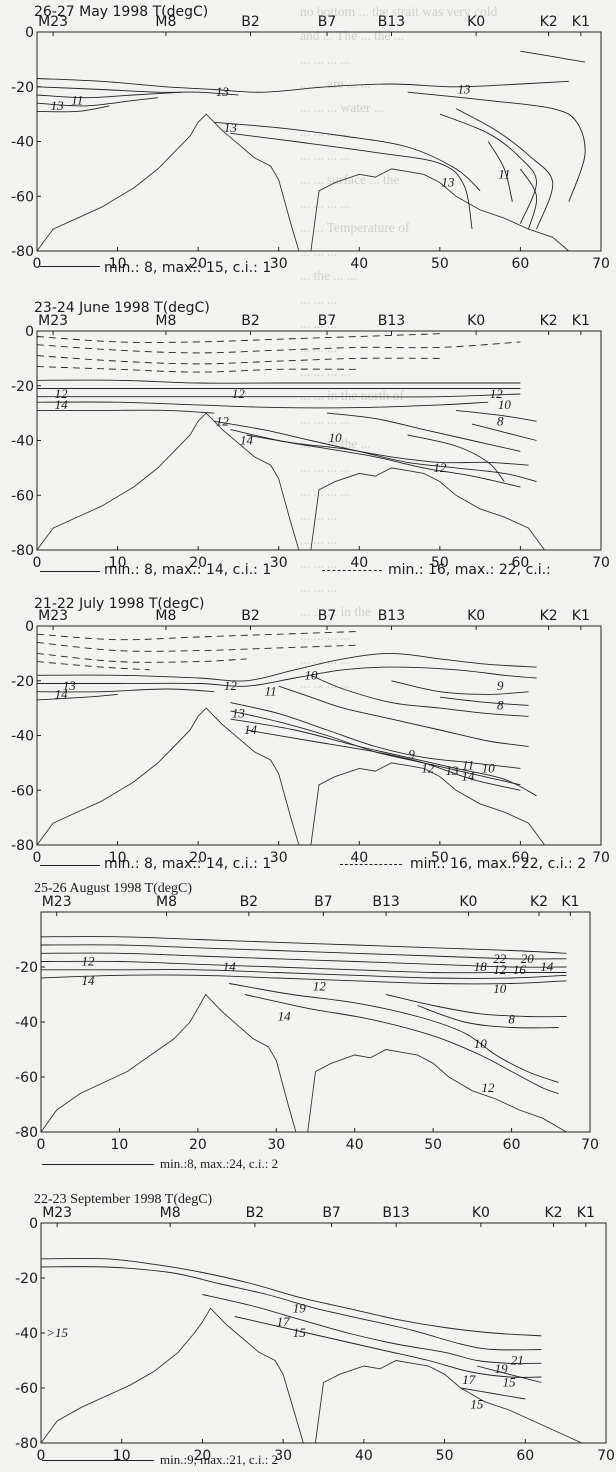 Image resolution: width=616 pixels, height=1472 pixels. I want to click on contour-label: >15, so click(57, 1332).